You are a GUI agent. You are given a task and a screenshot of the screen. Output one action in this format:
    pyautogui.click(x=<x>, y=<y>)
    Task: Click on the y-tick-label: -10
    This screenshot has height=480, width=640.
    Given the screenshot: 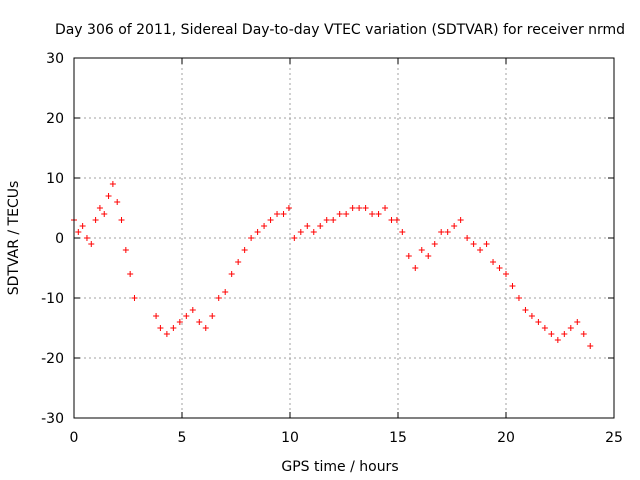 What is the action you would take?
    pyautogui.click(x=52, y=299)
    